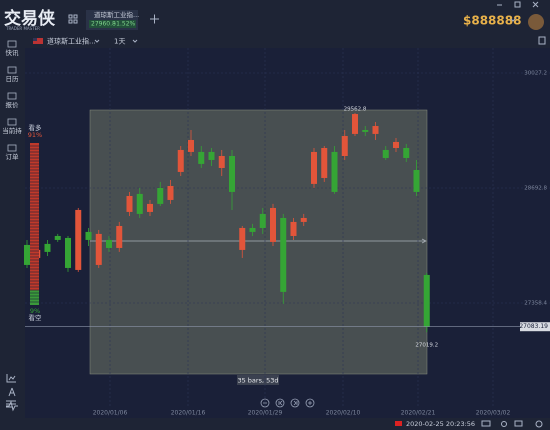  Describe the element at coordinates (13, 79) in the screenshot. I see `sidebar-label: 日历` at that location.